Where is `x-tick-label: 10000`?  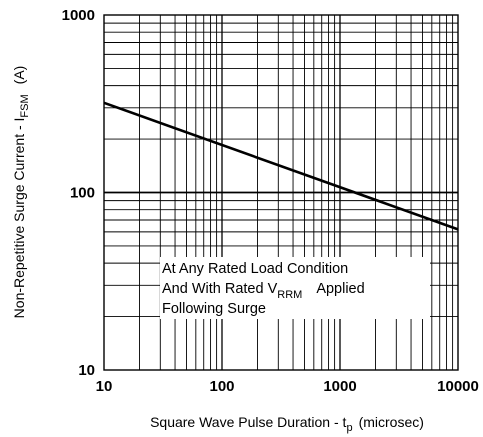 x-tick-label: 10000 is located at coordinates (458, 386).